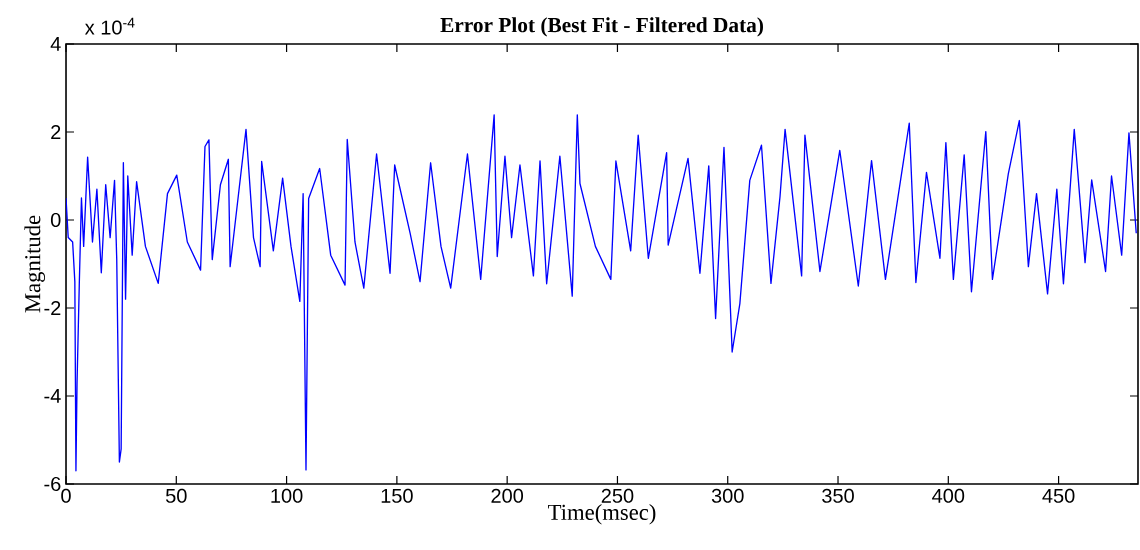  What do you see at coordinates (838, 495) in the screenshot?
I see `x-tick-label: 350` at bounding box center [838, 495].